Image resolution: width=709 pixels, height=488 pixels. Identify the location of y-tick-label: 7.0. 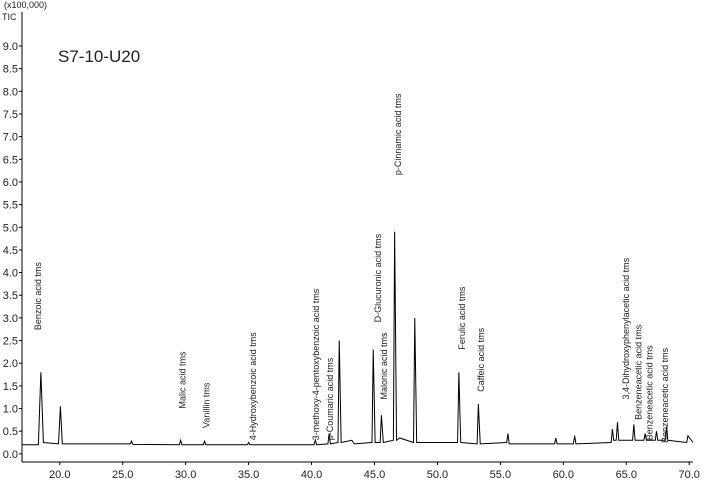
(10, 138).